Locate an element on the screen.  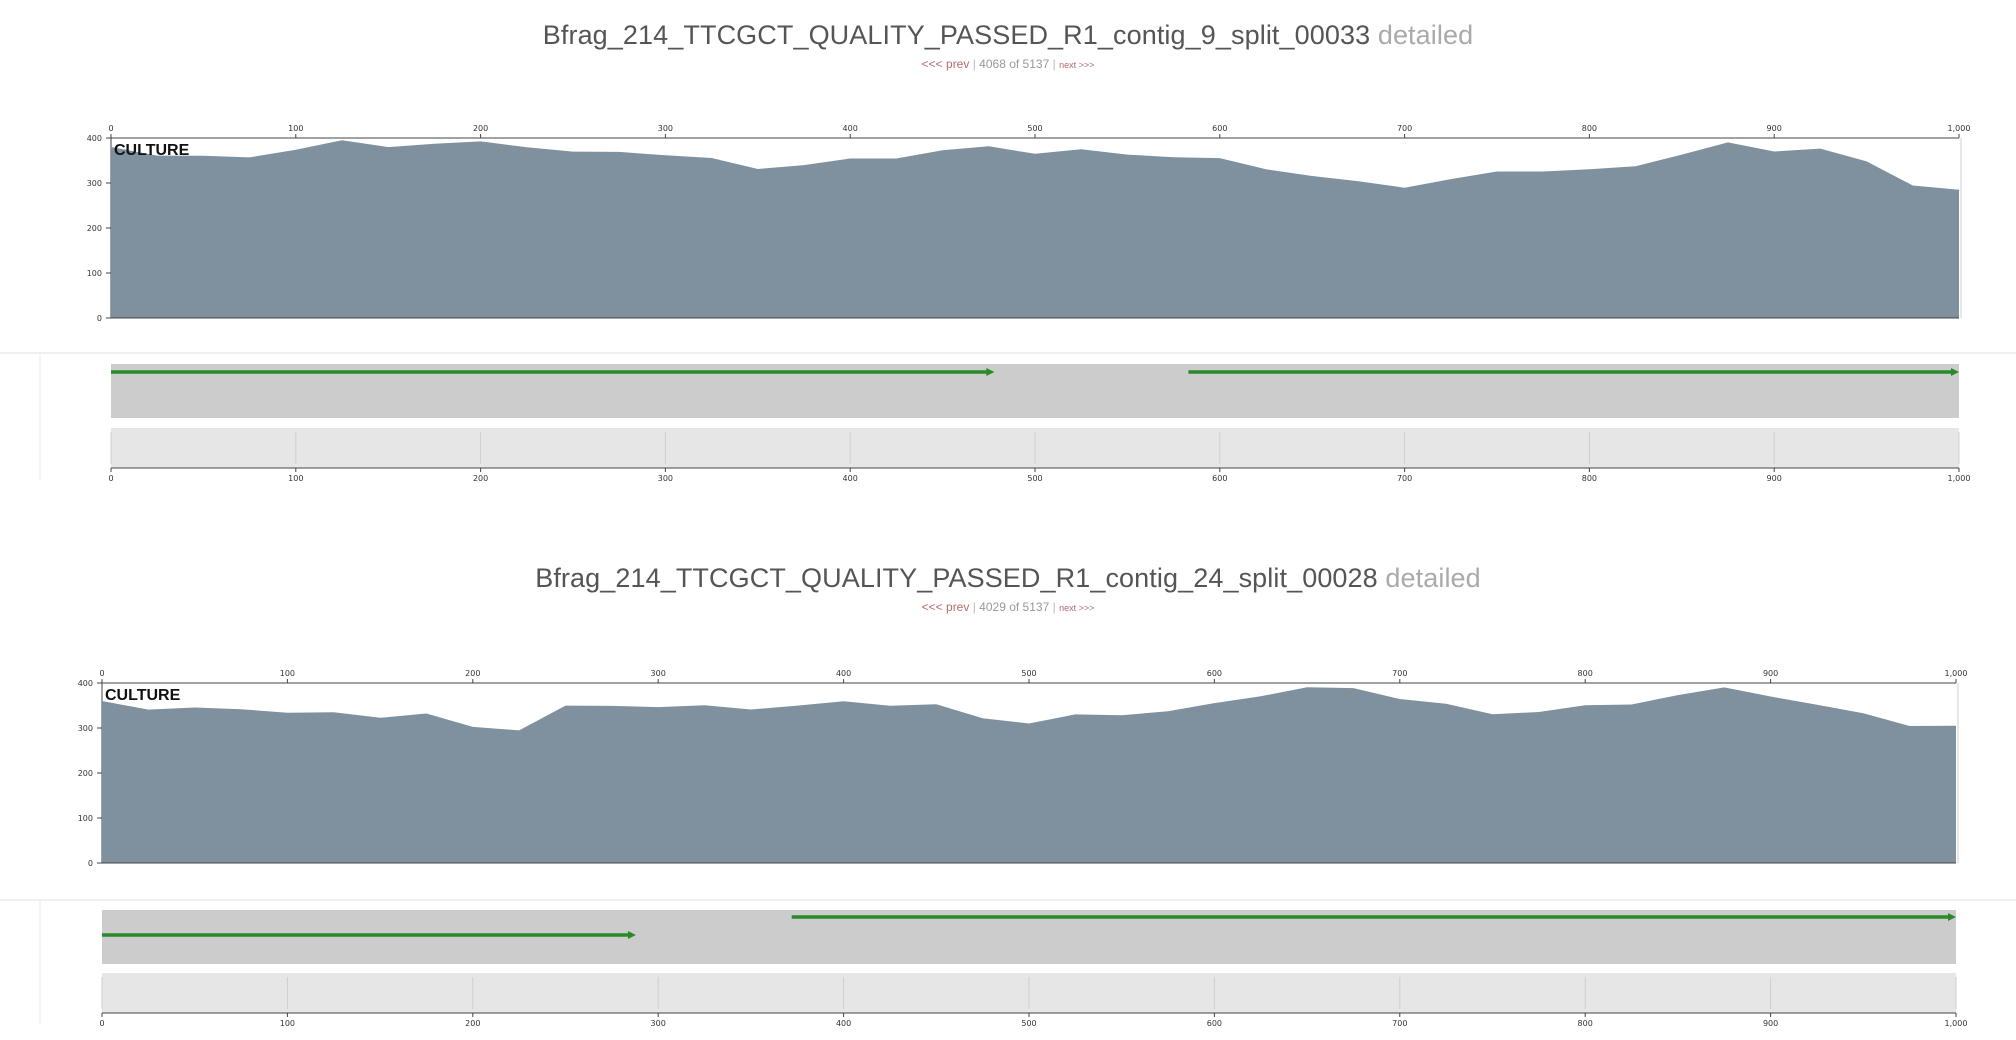
gene-track is located at coordinates (1029, 937).